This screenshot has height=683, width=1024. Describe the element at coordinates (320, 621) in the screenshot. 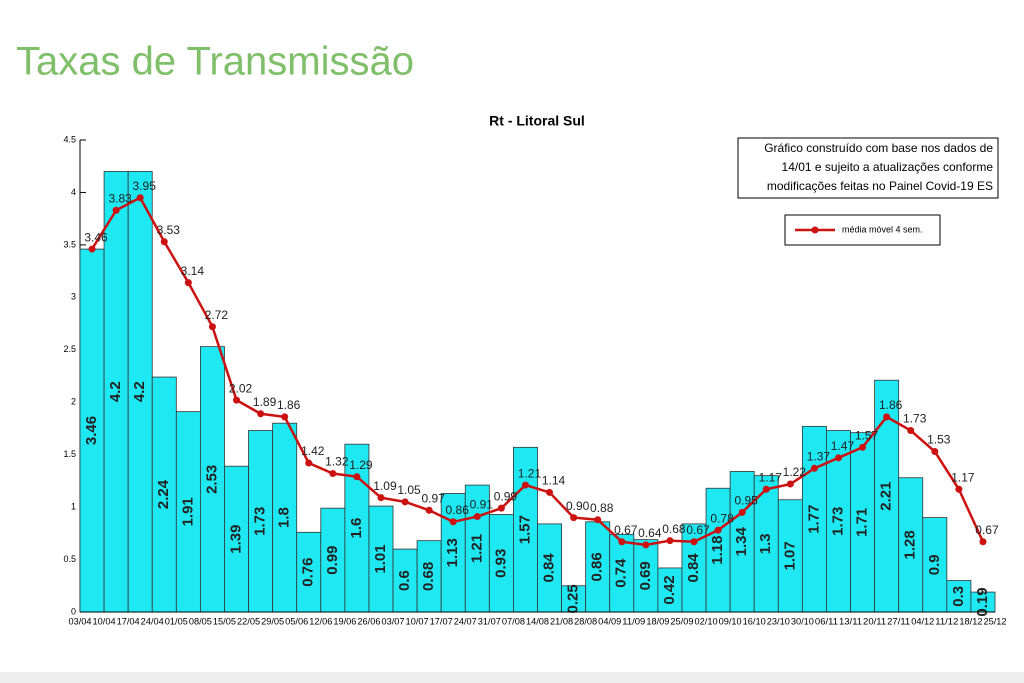

I see `x-tick-label: 12/06` at that location.